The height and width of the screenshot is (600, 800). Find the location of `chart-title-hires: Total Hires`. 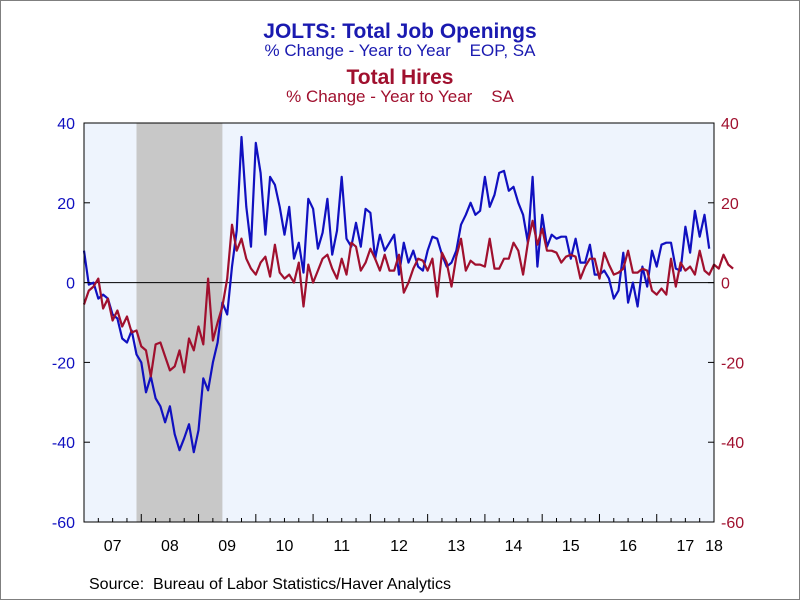

chart-title-hires: Total Hires is located at coordinates (400, 77).